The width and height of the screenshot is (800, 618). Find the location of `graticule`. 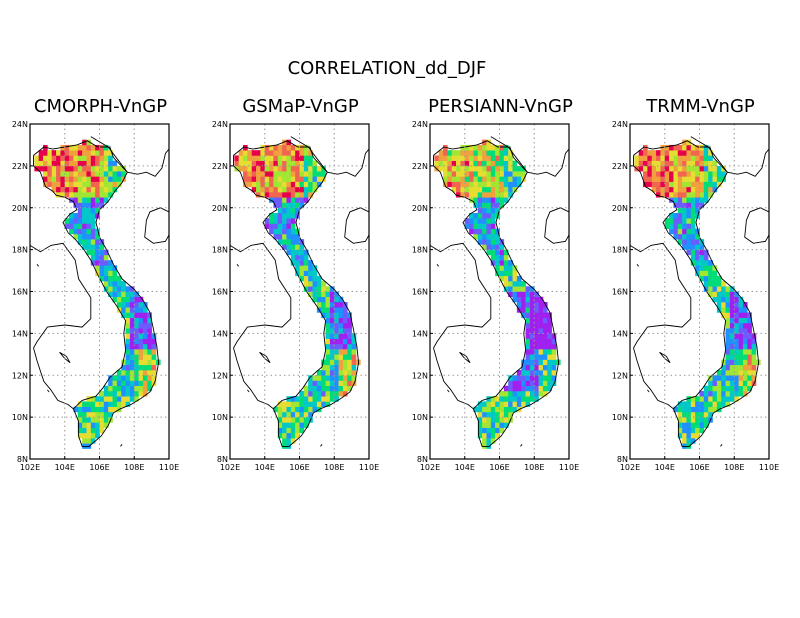

graticule is located at coordinates (299, 291).